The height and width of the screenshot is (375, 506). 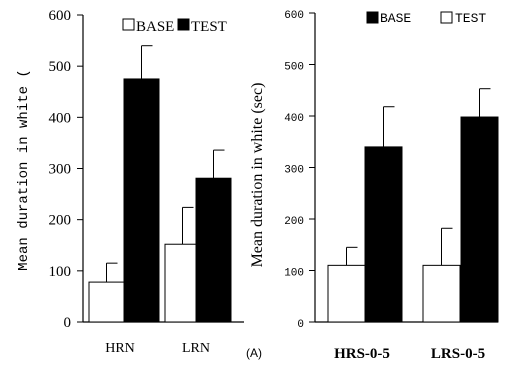 What do you see at coordinates (257, 175) in the screenshot?
I see `y-axis-title: Mean duration in white (sec)` at bounding box center [257, 175].